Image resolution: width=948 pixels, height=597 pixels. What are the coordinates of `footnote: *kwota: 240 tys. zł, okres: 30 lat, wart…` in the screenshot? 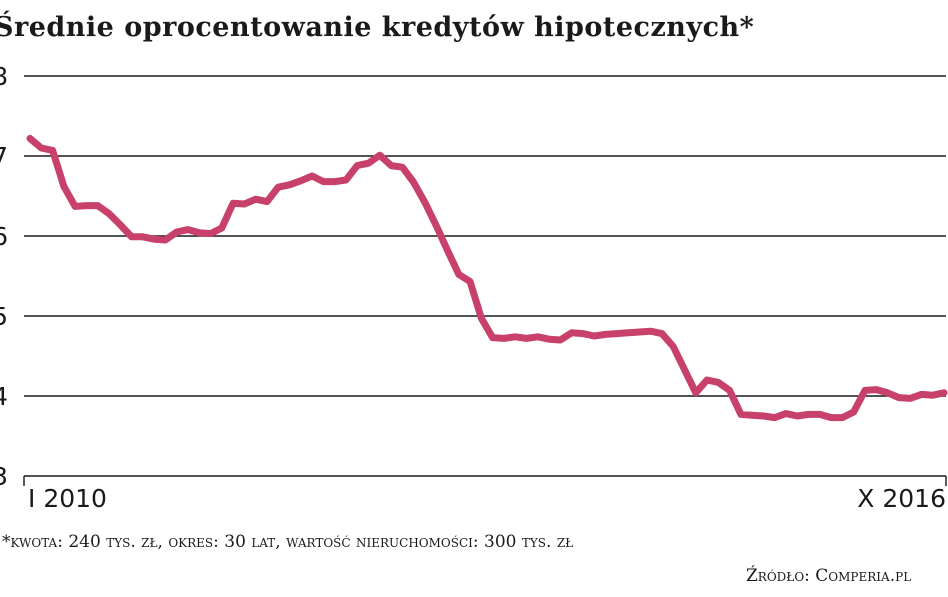 It's located at (288, 542).